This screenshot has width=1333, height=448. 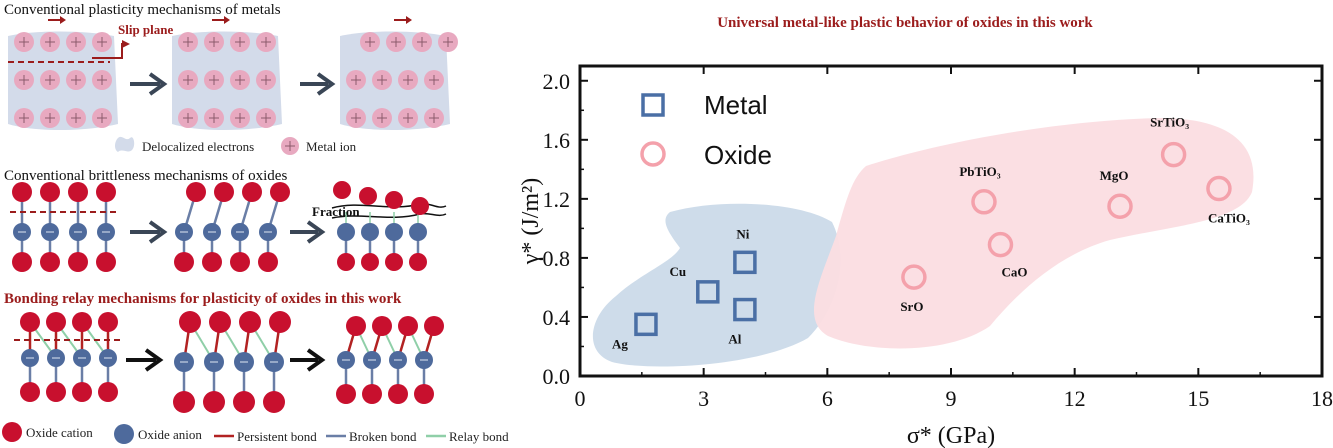 I want to click on y-tick-label: 2.0, so click(x=557, y=81).